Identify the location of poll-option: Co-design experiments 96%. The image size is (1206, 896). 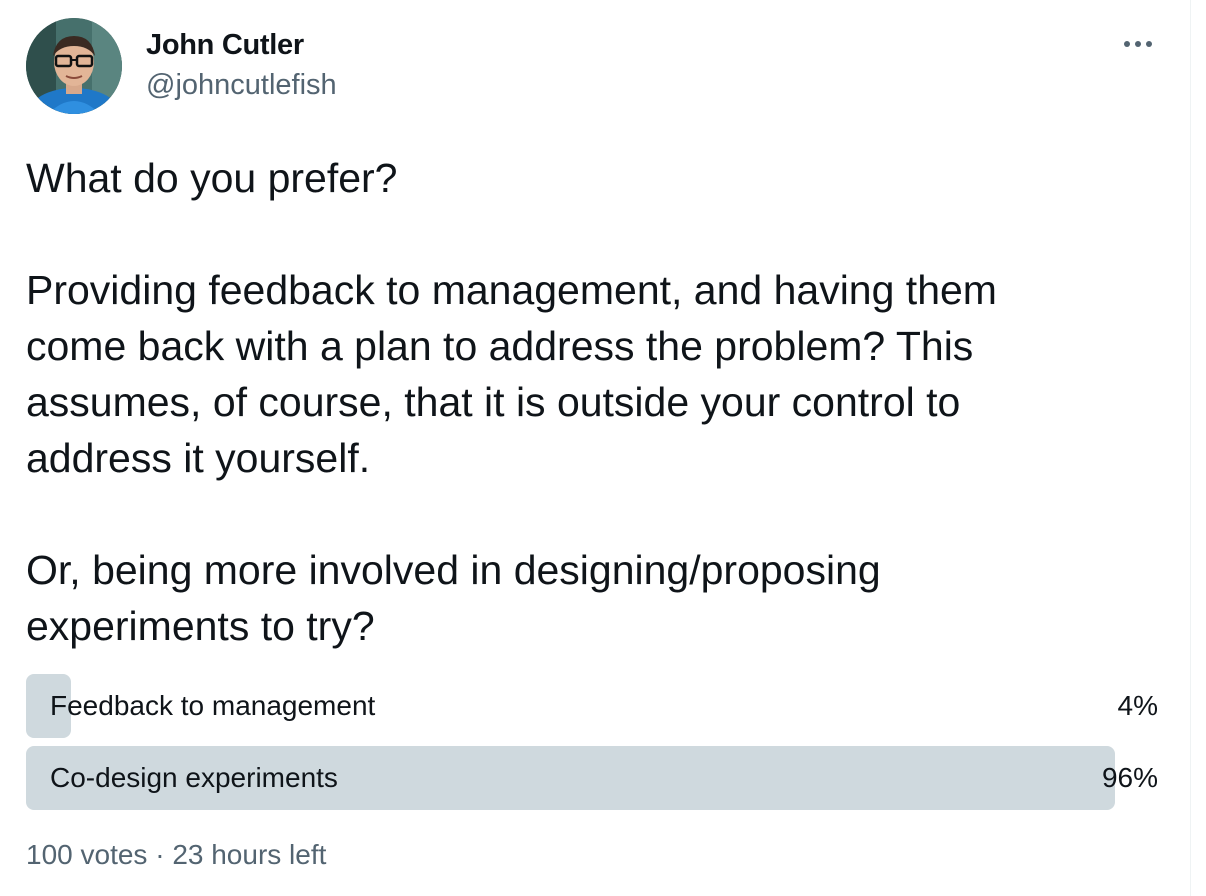
(593, 778).